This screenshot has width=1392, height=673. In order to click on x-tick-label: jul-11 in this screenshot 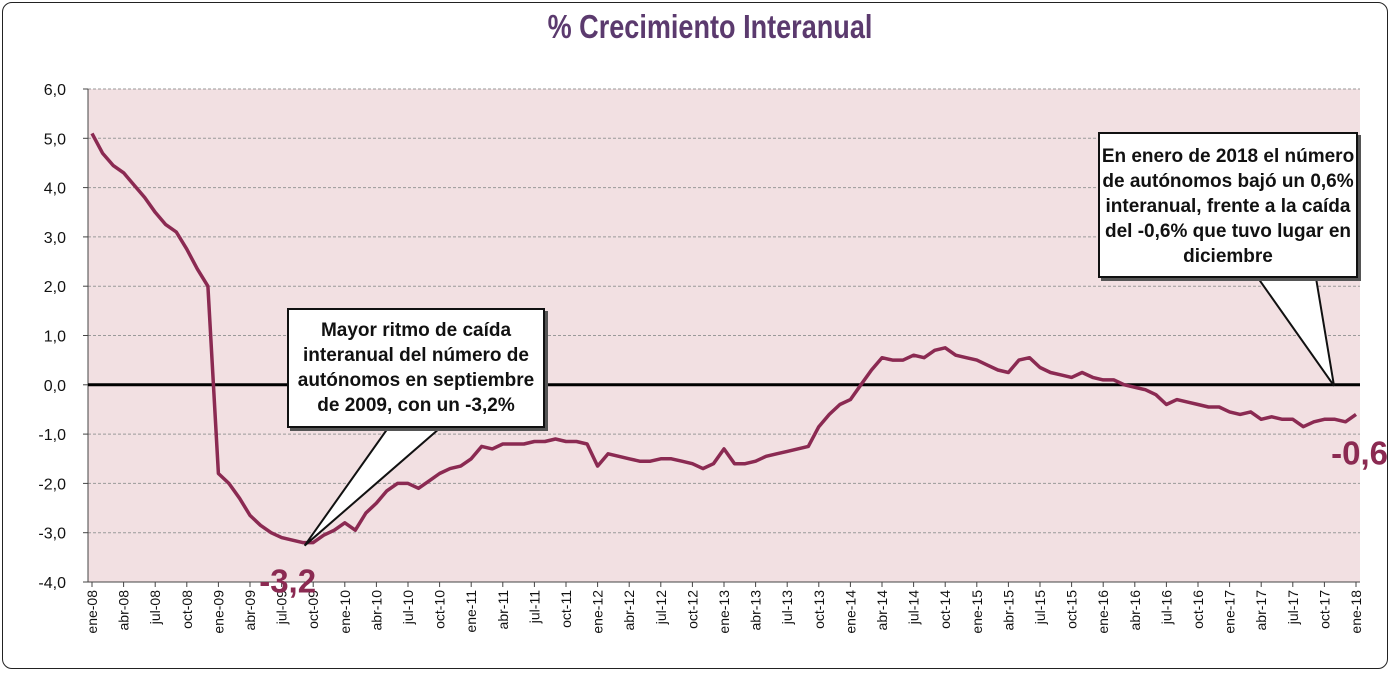, I will do `click(534, 607)`.